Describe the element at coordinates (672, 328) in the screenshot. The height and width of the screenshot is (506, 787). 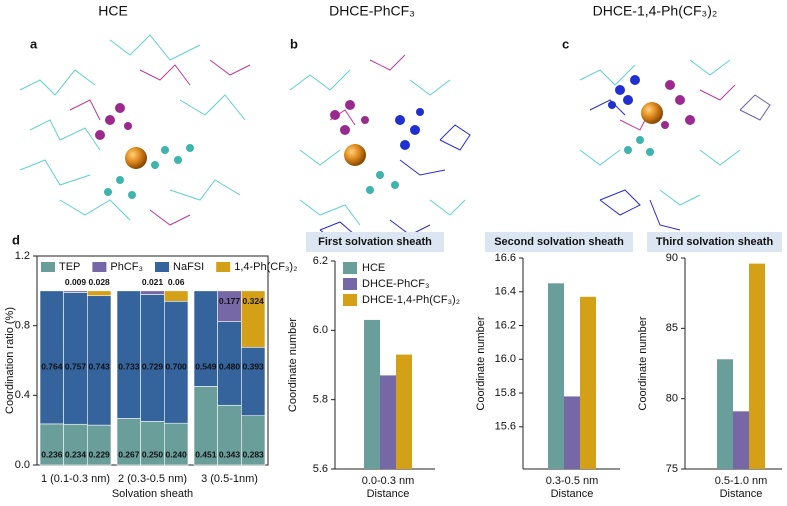
I see `y-tick-label: 85` at that location.